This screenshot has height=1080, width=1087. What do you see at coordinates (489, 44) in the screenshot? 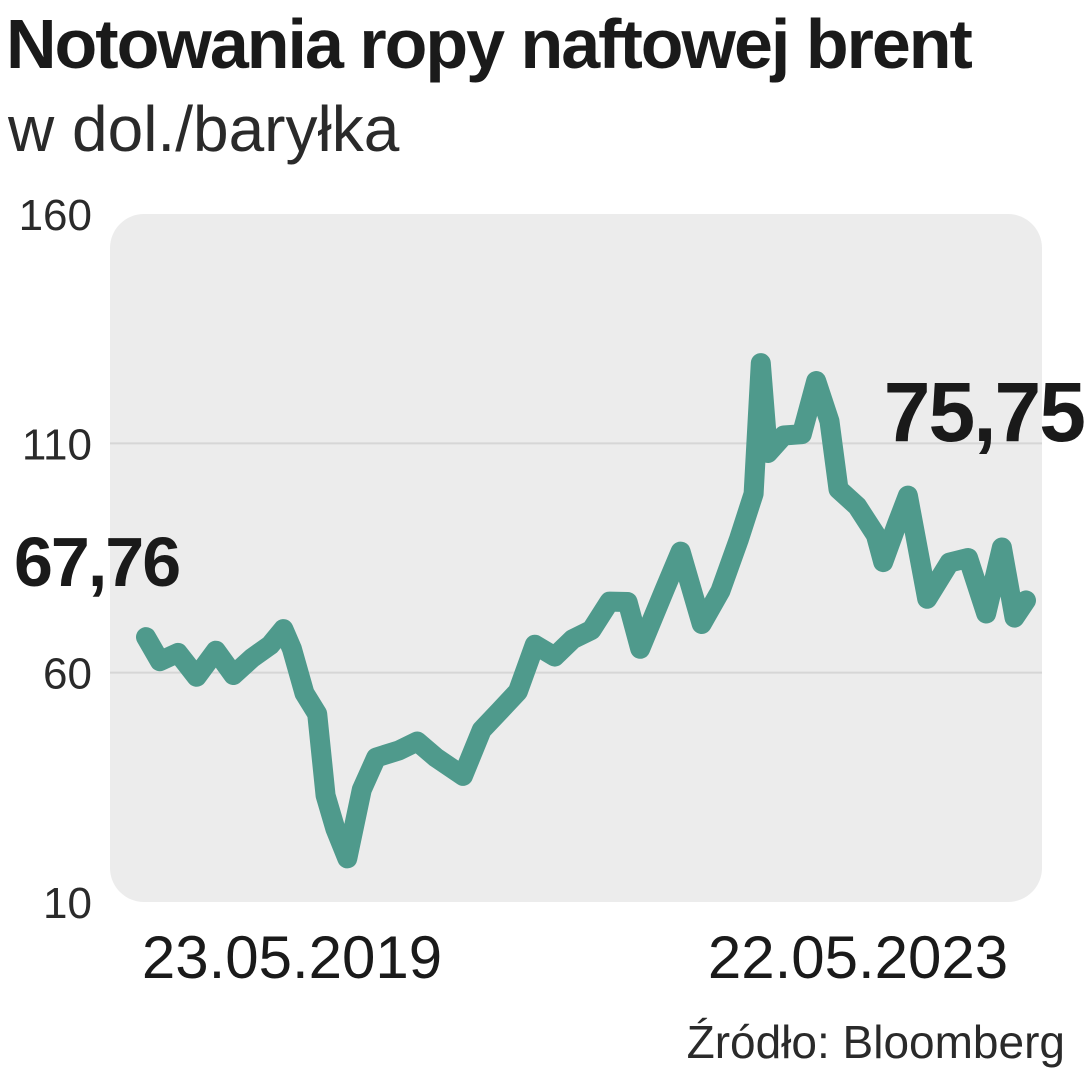
I see `chart-title: Notowania ropy naftowej brent` at bounding box center [489, 44].